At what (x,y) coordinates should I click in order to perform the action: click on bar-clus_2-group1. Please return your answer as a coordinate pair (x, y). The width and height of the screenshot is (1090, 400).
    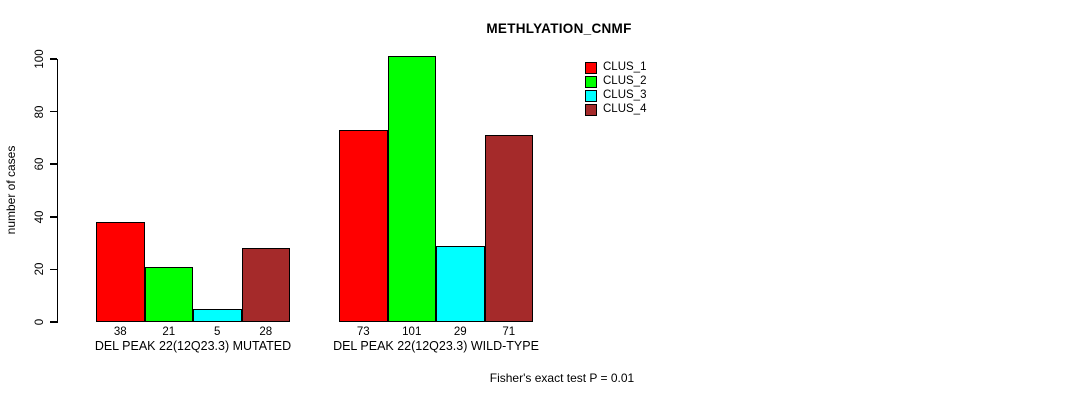
    Looking at the image, I should click on (168, 294).